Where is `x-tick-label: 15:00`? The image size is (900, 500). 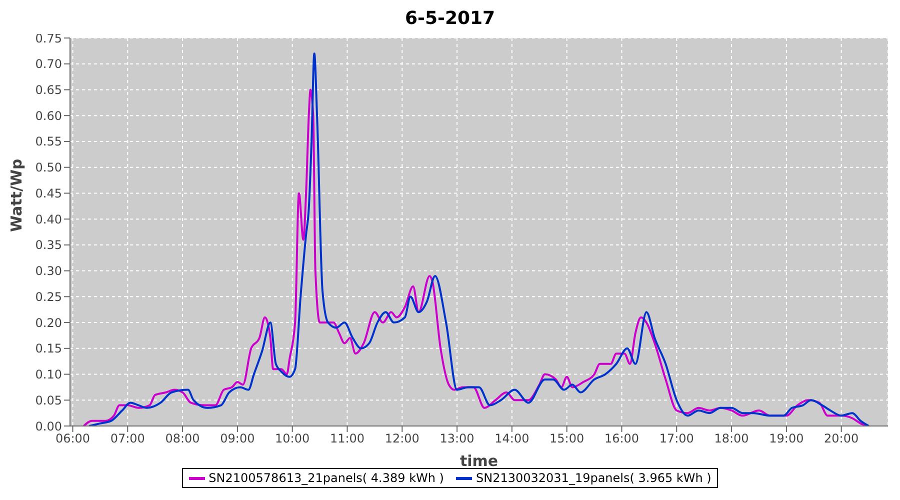 x-tick-label: 15:00 is located at coordinates (567, 439).